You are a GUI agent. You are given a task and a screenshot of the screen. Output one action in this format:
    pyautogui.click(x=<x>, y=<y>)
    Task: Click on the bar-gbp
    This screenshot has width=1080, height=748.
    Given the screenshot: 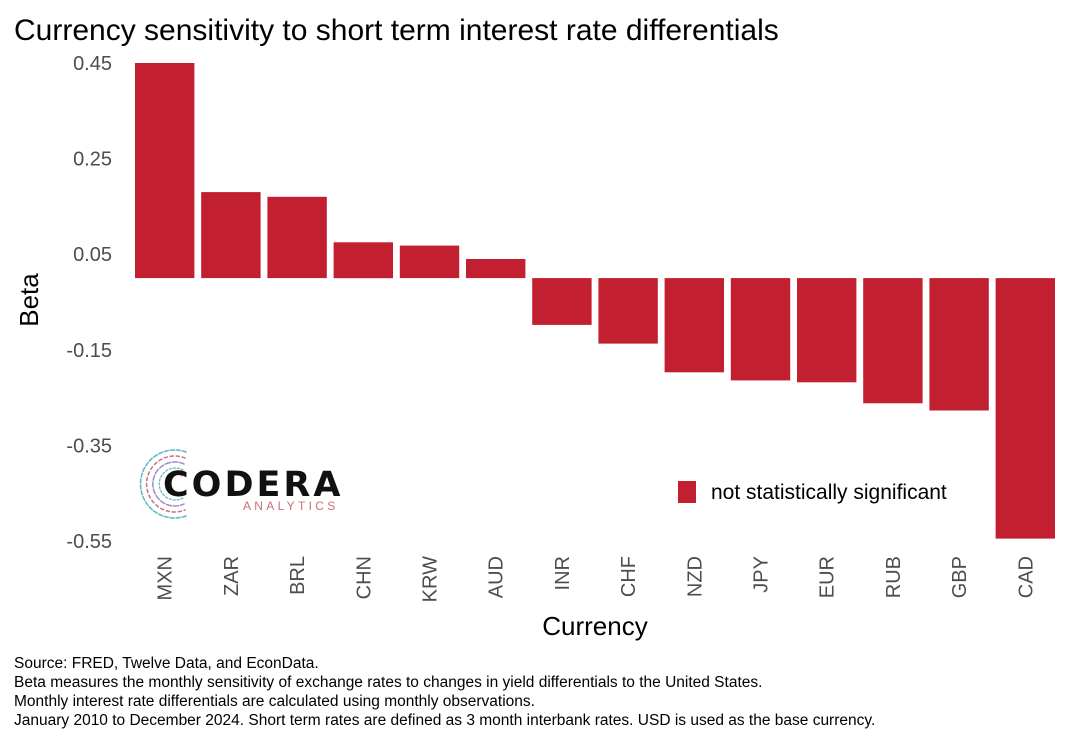 What is the action you would take?
    pyautogui.click(x=959, y=344)
    